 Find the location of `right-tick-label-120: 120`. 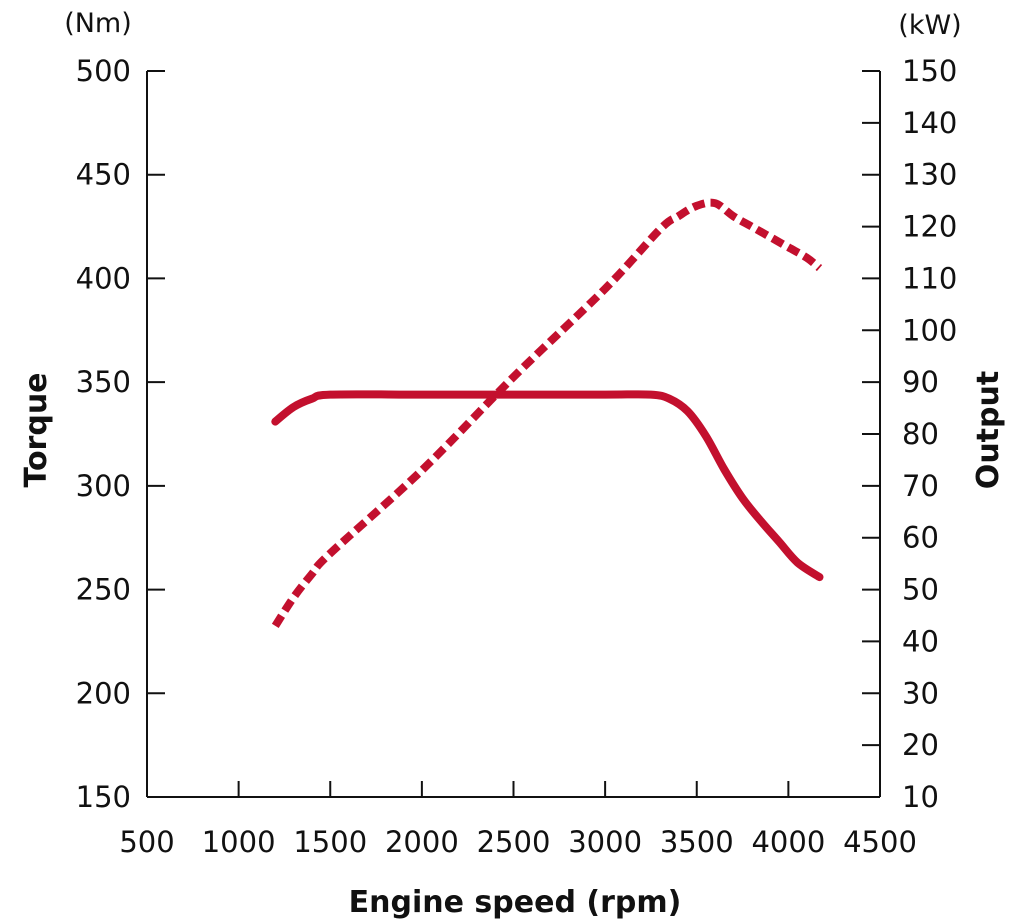

right-tick-label-120: 120 is located at coordinates (929, 227).